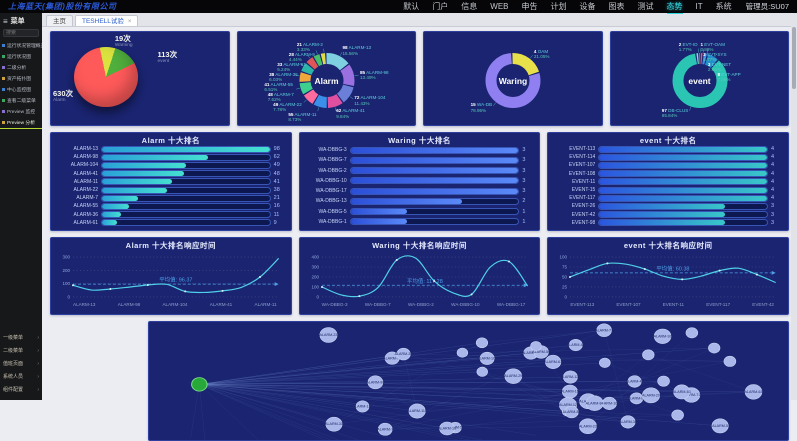  Describe the element at coordinates (404, 354) in the screenshot. I see `svg-text: ALARM-36` at that location.